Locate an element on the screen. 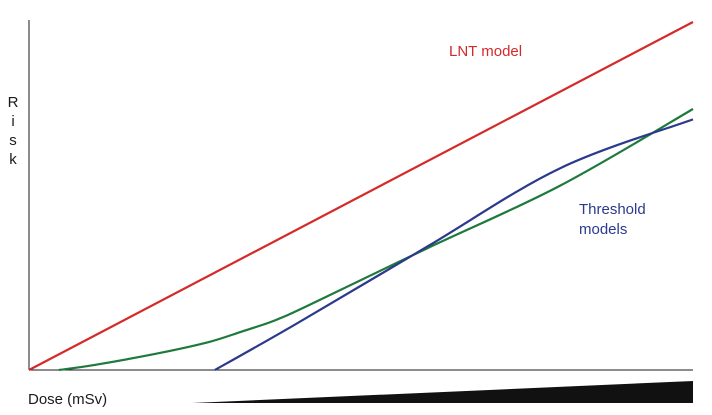 The image size is (712, 415). x-axis-label: Dose (mSv) is located at coordinates (67, 399).